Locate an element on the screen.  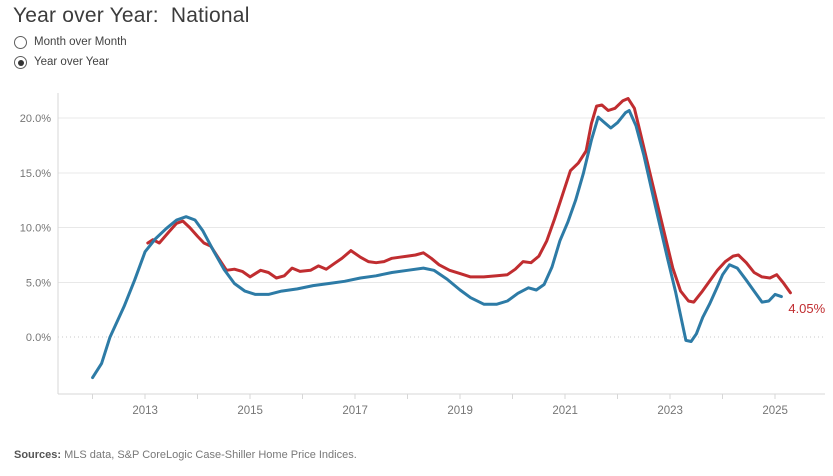
y-tick-label: 20.0% is located at coordinates (35, 119).